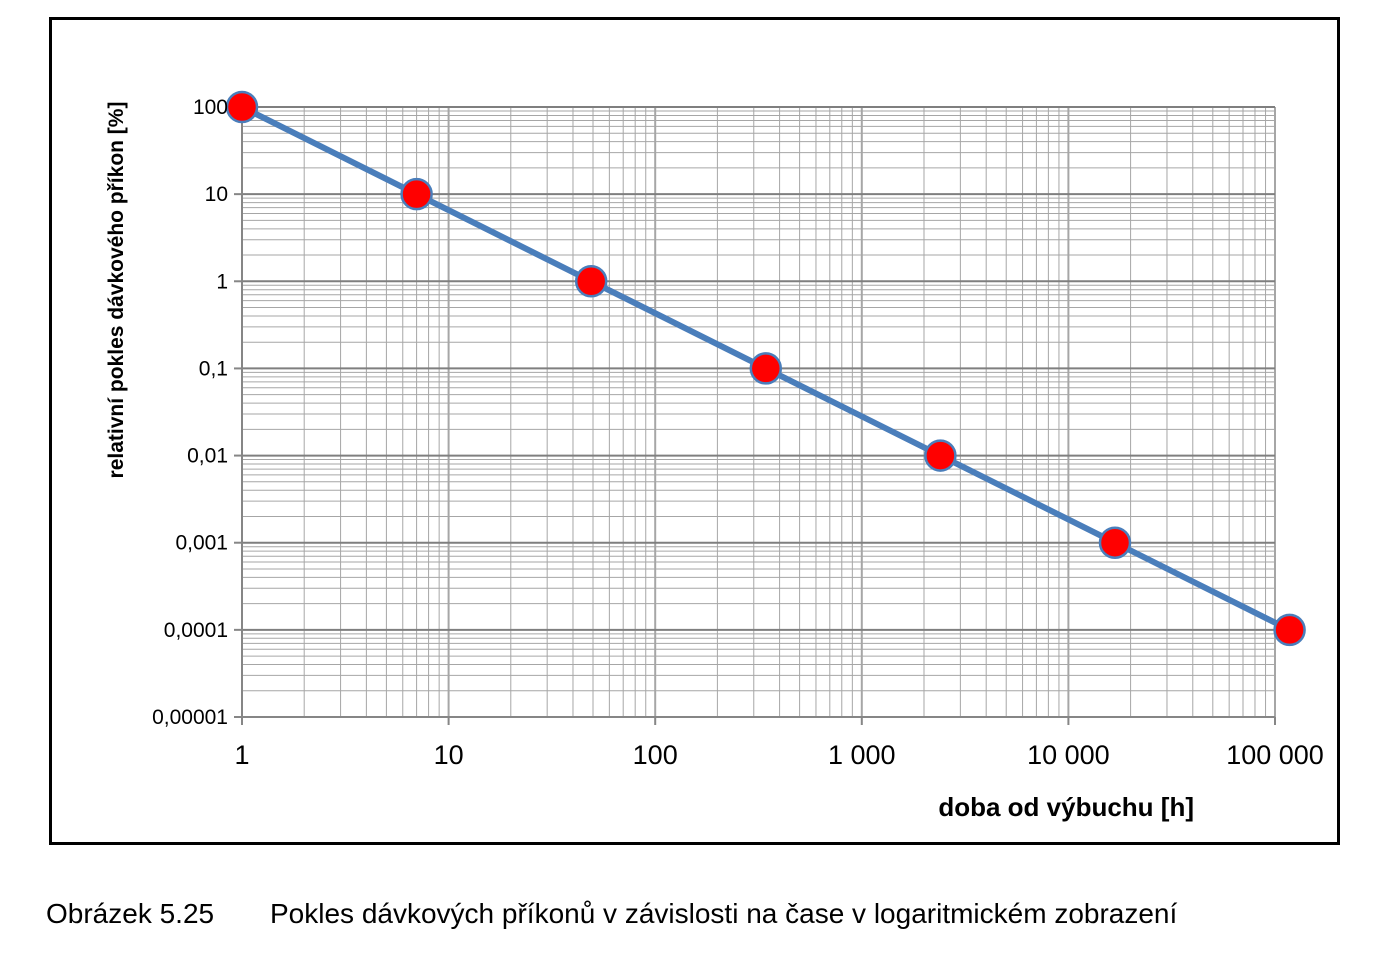 The height and width of the screenshot is (961, 1392). Describe the element at coordinates (1068, 755) in the screenshot. I see `x-tick-label: 10 000` at that location.